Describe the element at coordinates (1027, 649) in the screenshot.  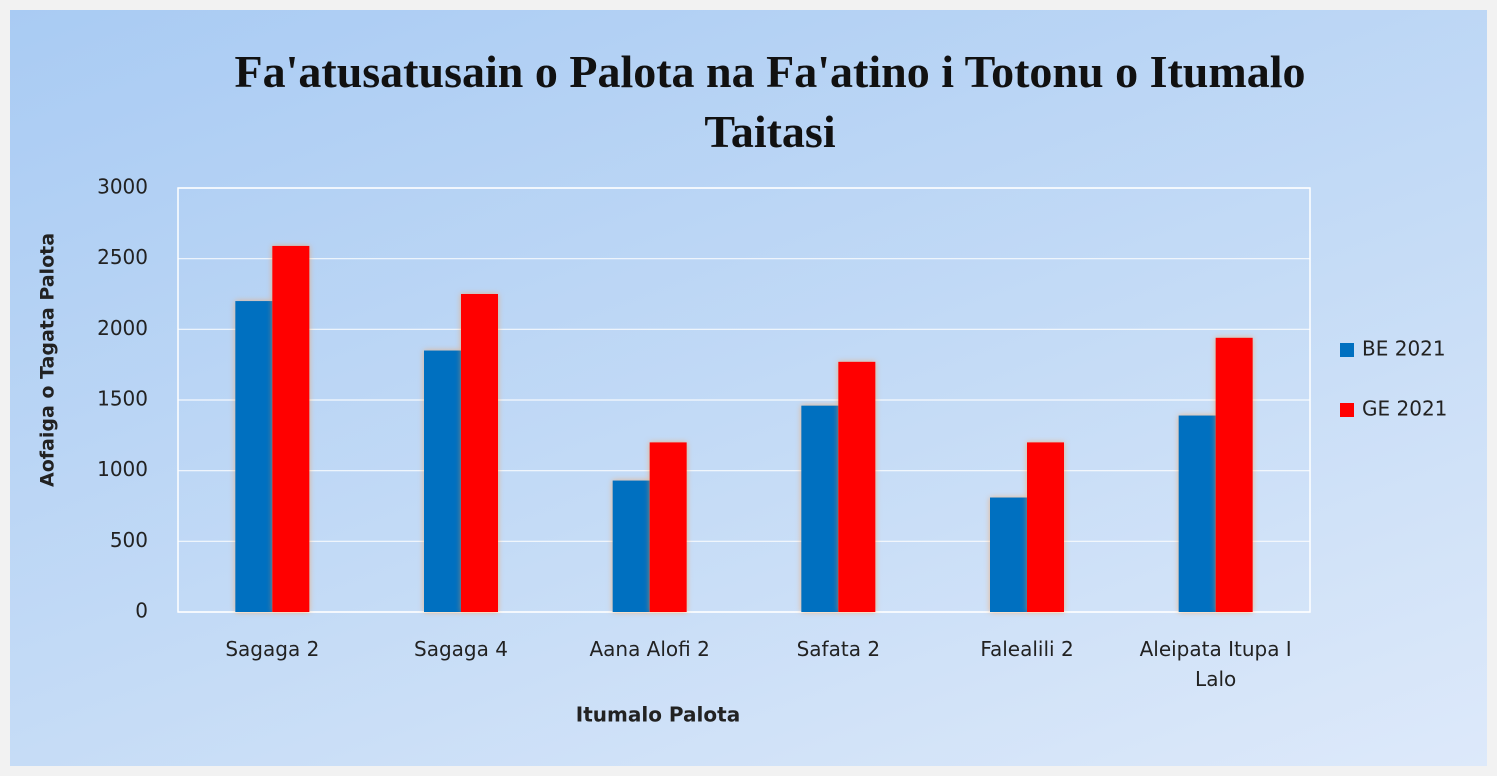
I see `x-tick-label: Falealili 2` at that location.